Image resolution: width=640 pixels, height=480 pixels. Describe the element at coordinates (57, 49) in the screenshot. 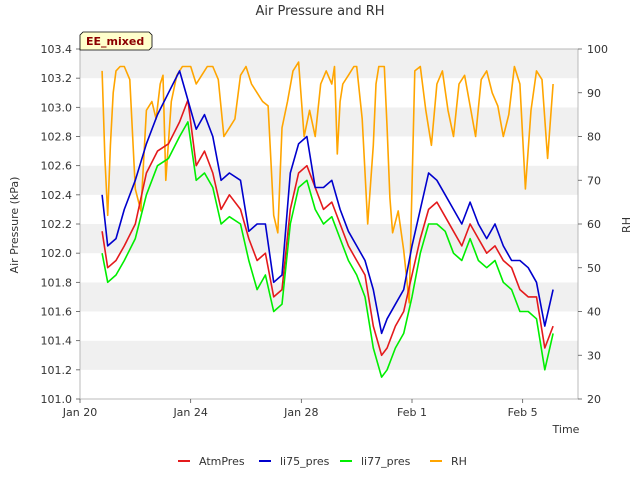

I see `y-tick-label: 103.4` at that location.